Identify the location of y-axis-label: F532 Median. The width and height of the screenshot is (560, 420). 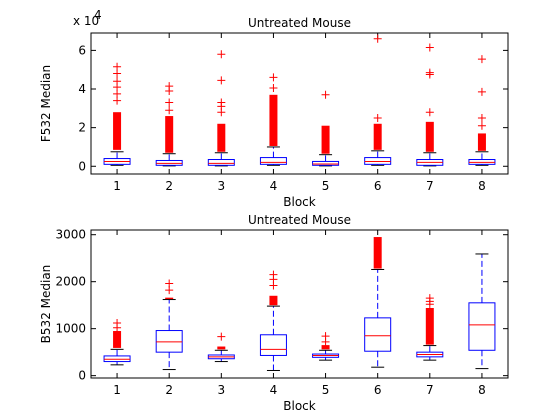
(46, 103).